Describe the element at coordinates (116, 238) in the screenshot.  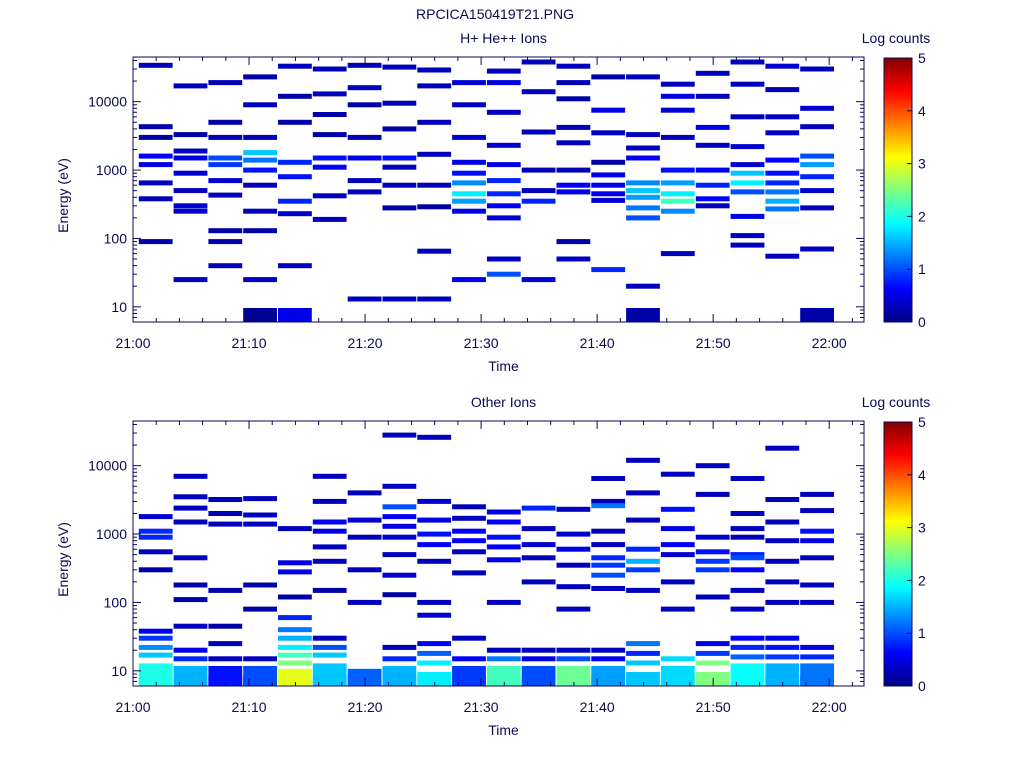
I see `y-tick-label: 100` at that location.